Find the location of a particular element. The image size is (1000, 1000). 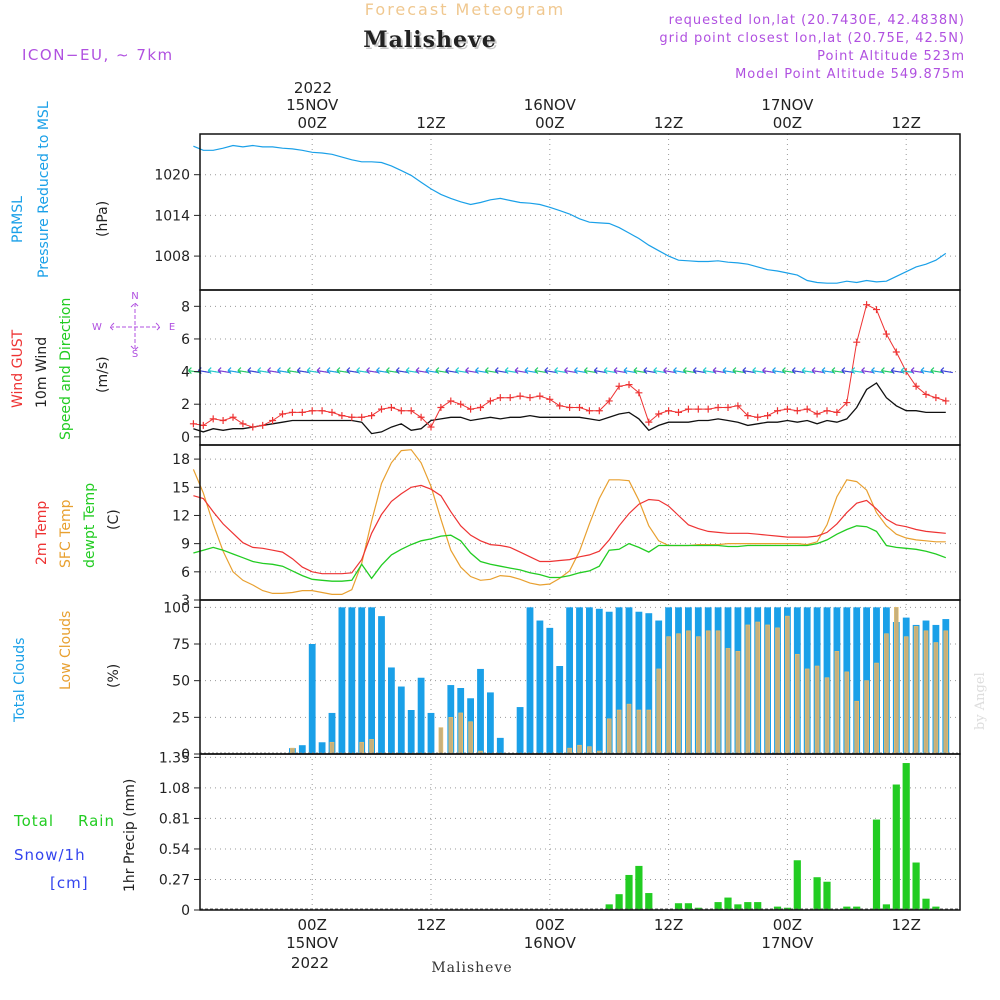

temp-dewpt-label: dewpt Temp is located at coordinates (90, 525).